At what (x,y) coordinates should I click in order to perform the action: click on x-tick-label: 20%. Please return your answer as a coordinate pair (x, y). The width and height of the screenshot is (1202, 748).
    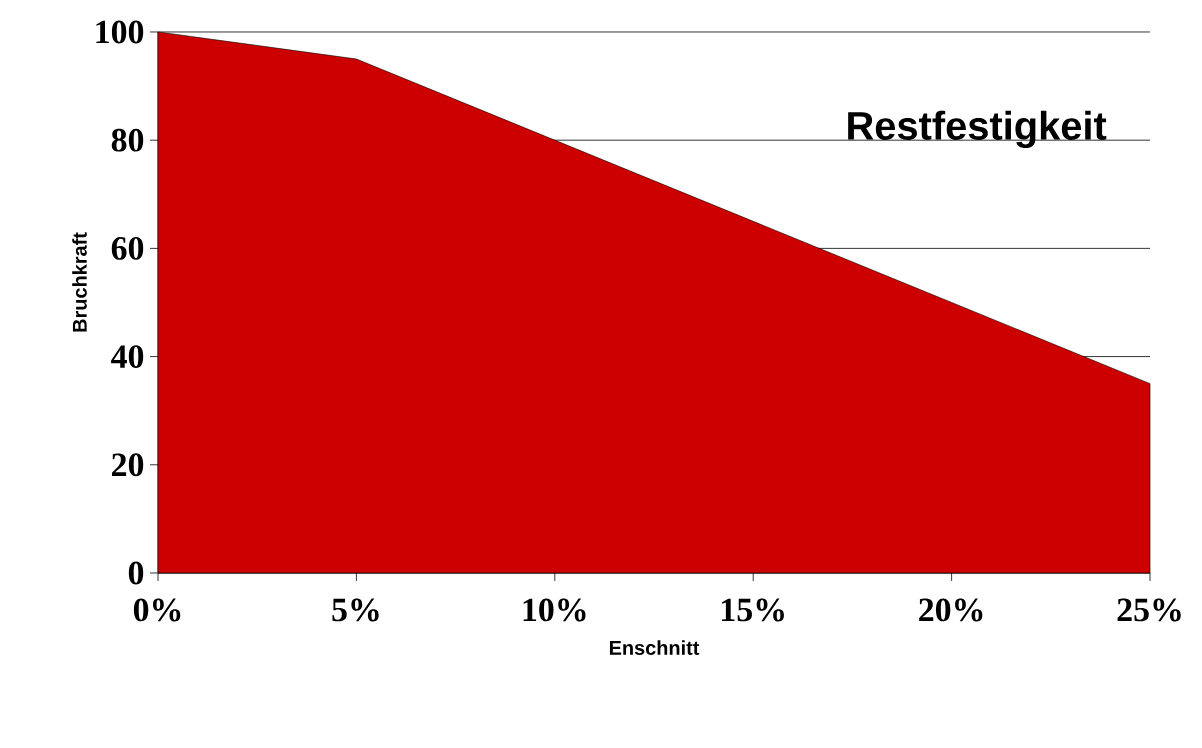
    Looking at the image, I should click on (951, 610).